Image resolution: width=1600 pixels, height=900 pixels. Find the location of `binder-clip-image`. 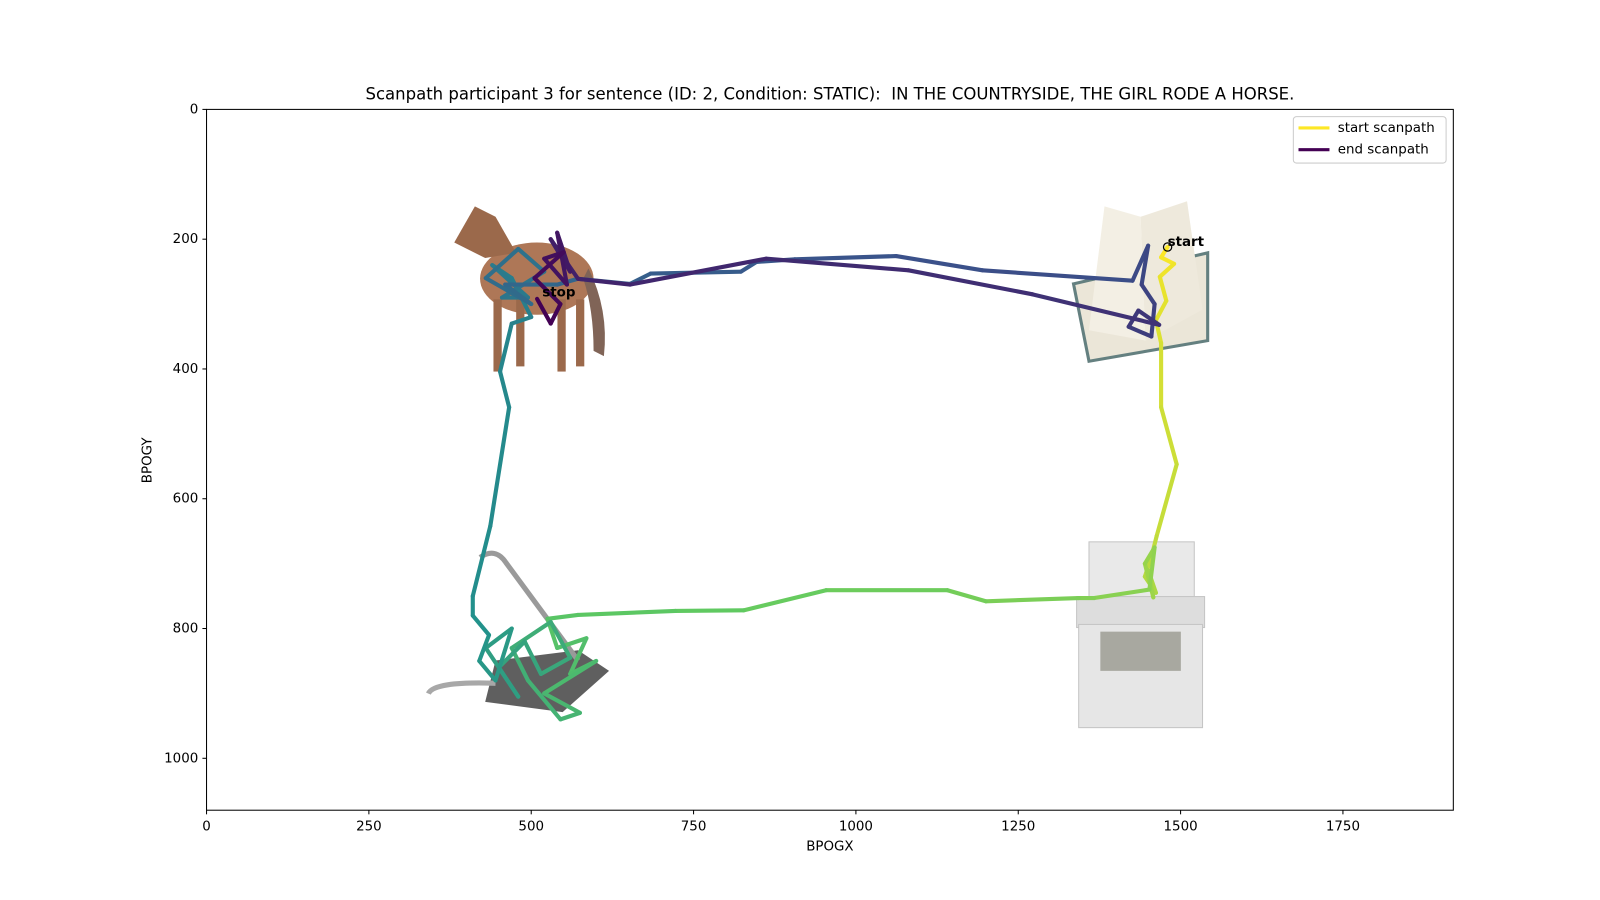

binder-clip-image is located at coordinates (518, 631).